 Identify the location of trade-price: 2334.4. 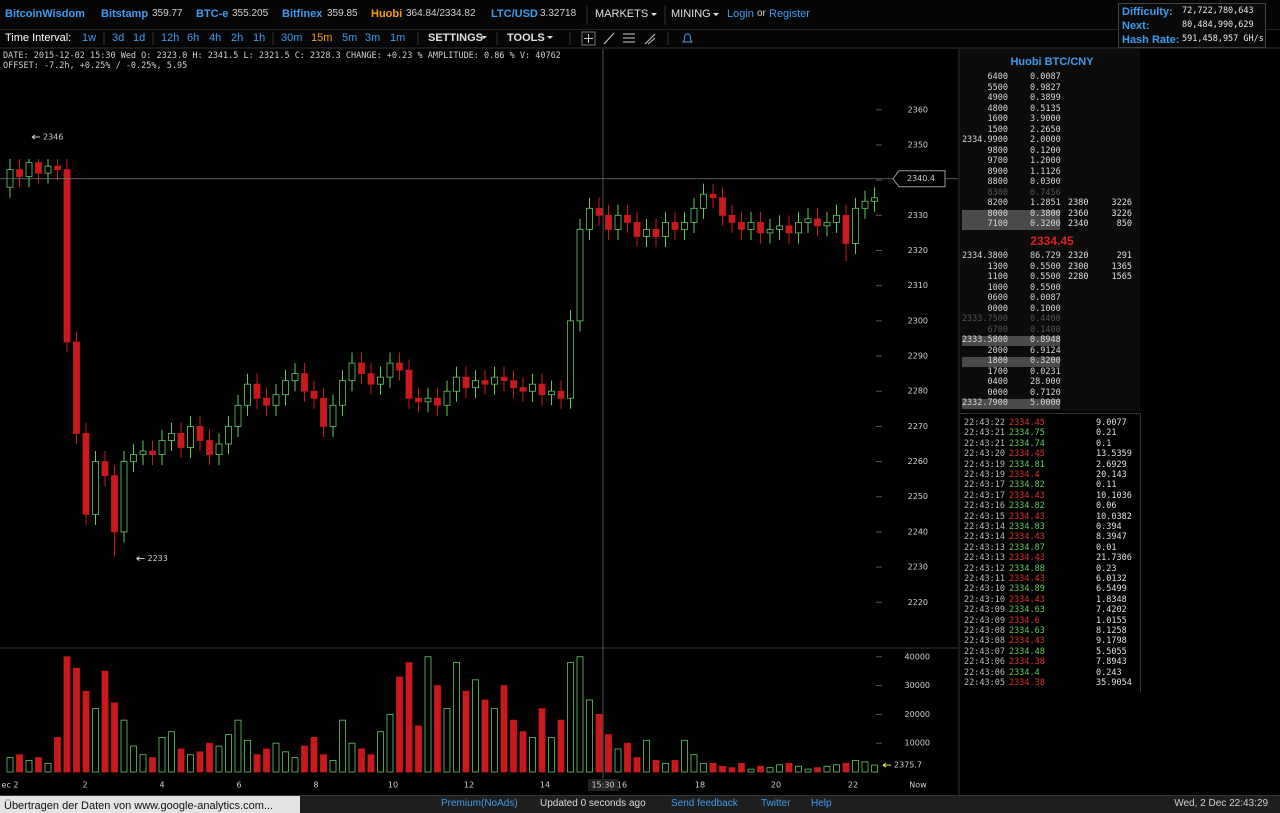
(1024, 475).